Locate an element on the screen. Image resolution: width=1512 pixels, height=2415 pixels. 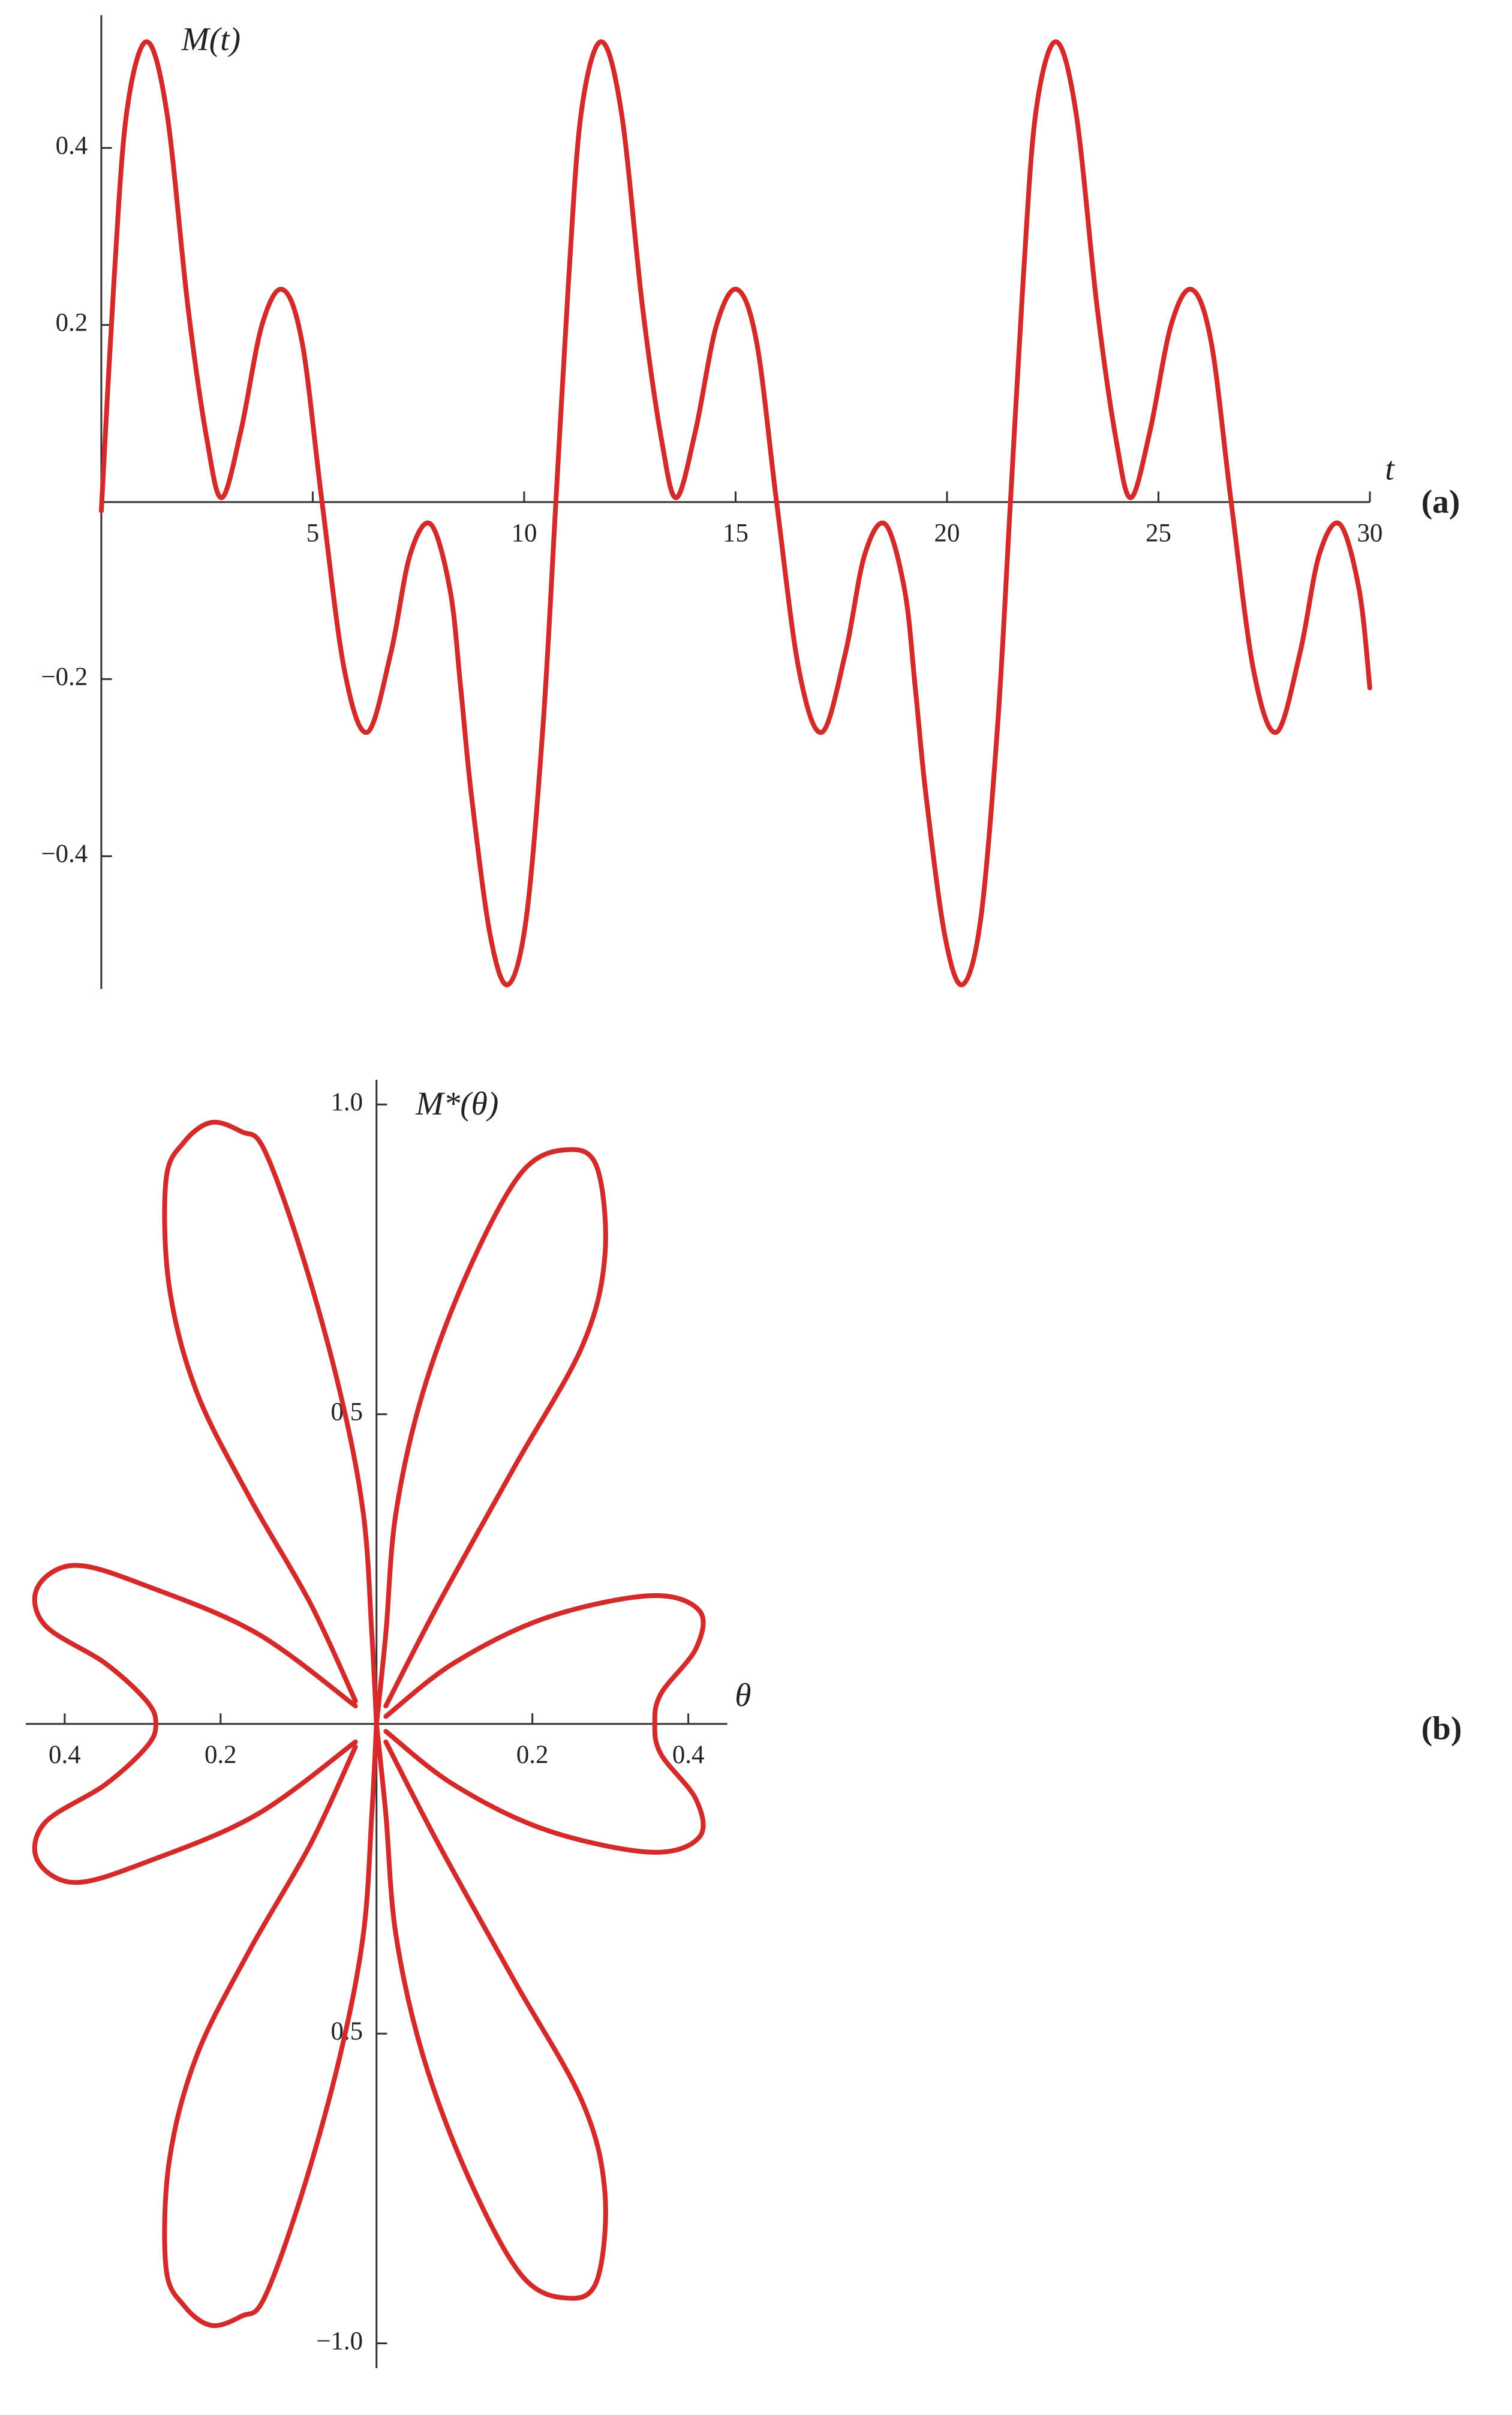
y-axis-label: M(t) is located at coordinates (211, 38).